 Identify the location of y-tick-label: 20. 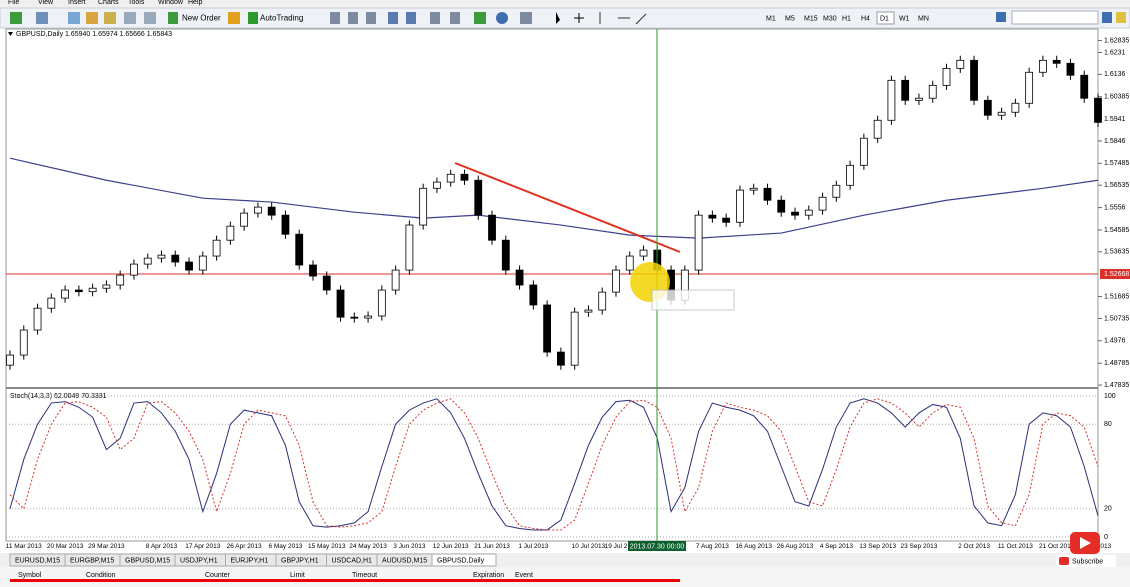
(1108, 509).